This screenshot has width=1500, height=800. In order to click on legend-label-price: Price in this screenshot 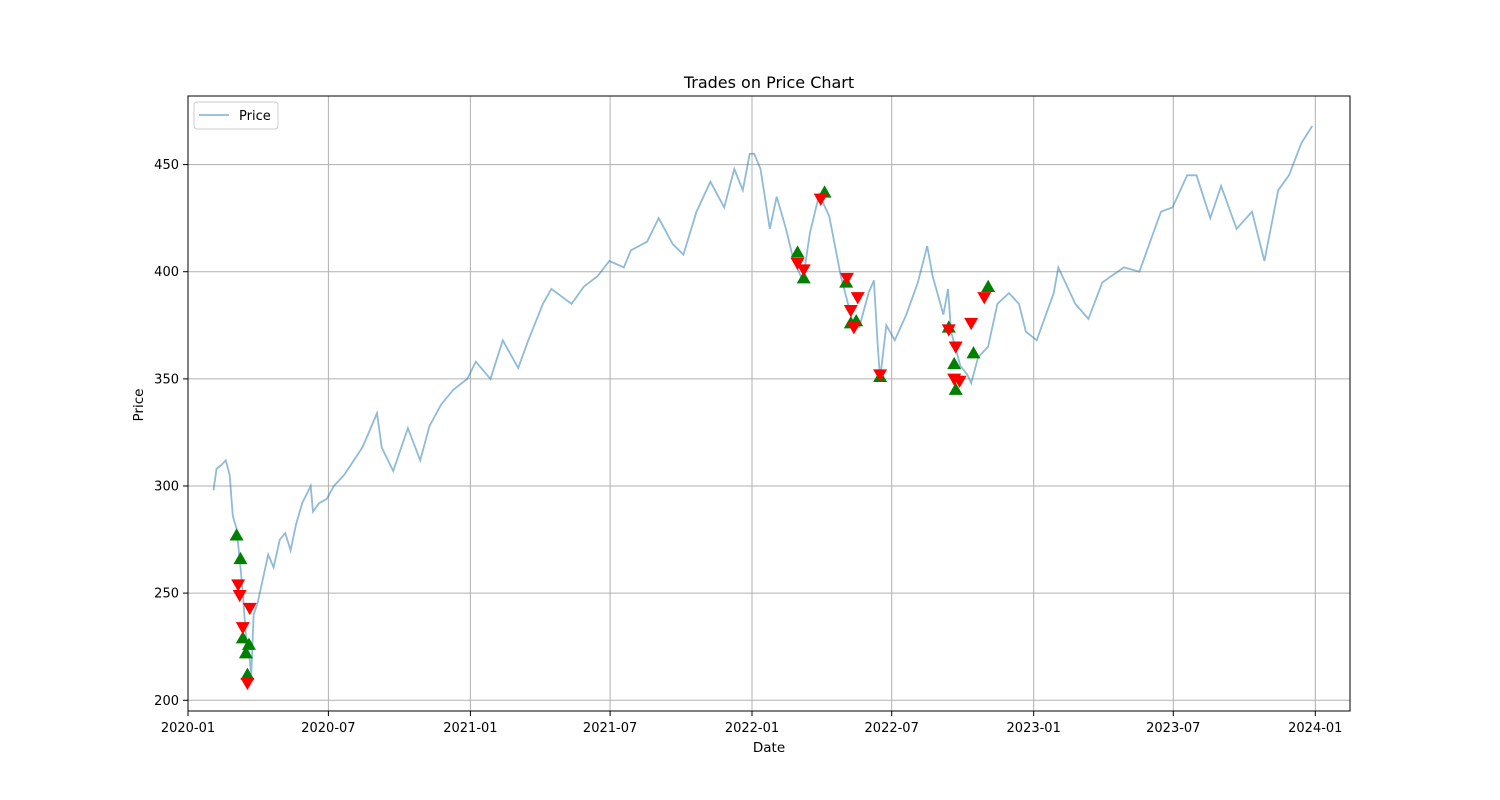, I will do `click(255, 116)`.